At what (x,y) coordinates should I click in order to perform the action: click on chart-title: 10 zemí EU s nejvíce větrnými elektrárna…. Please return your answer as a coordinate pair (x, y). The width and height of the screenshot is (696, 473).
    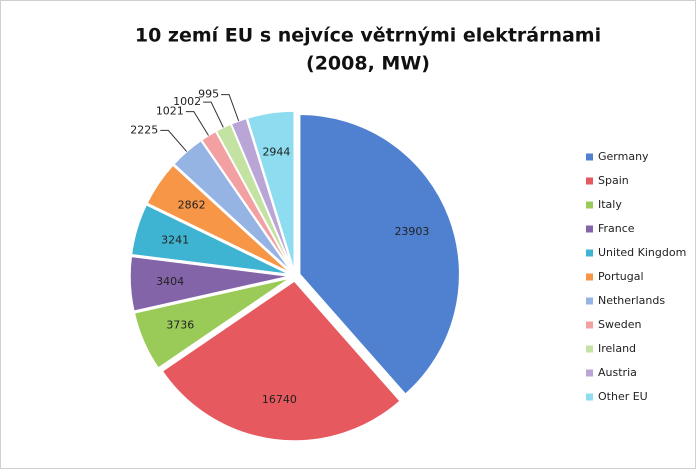
    Looking at the image, I should click on (368, 36).